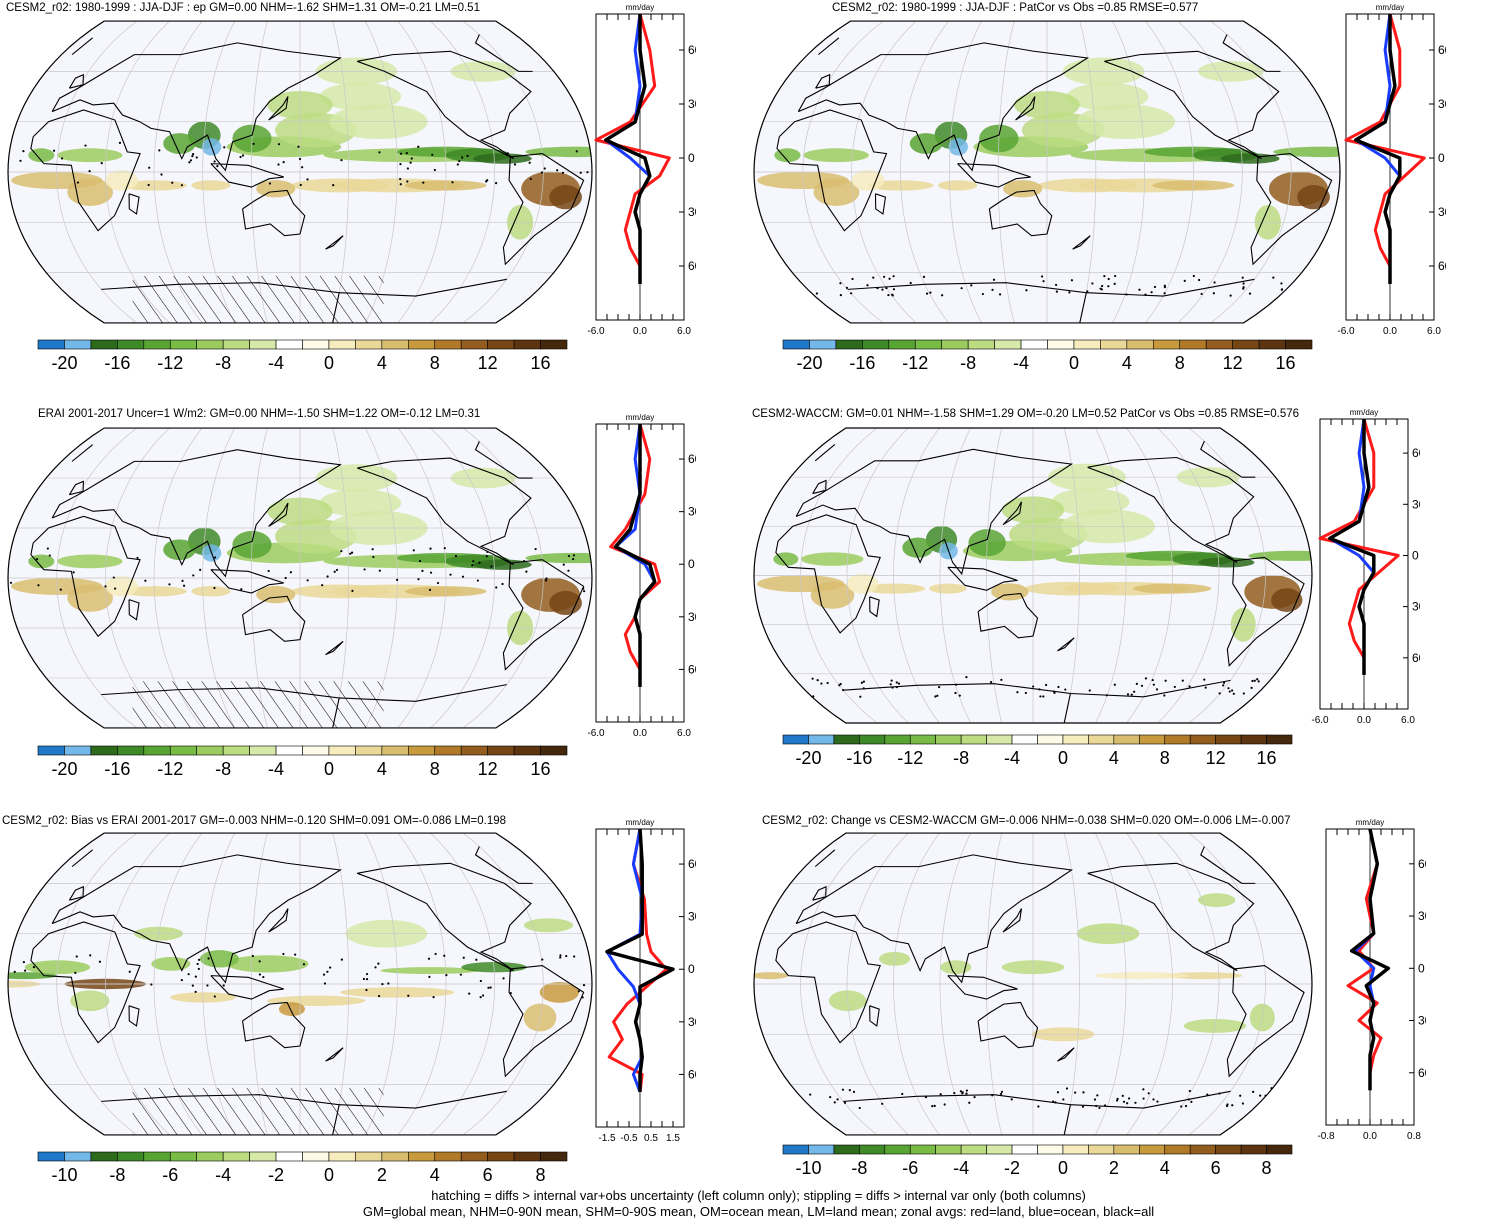  Describe the element at coordinates (302, 762) in the screenshot. I see `colorbar-3: -20-16-12-8-4048121620` at that location.